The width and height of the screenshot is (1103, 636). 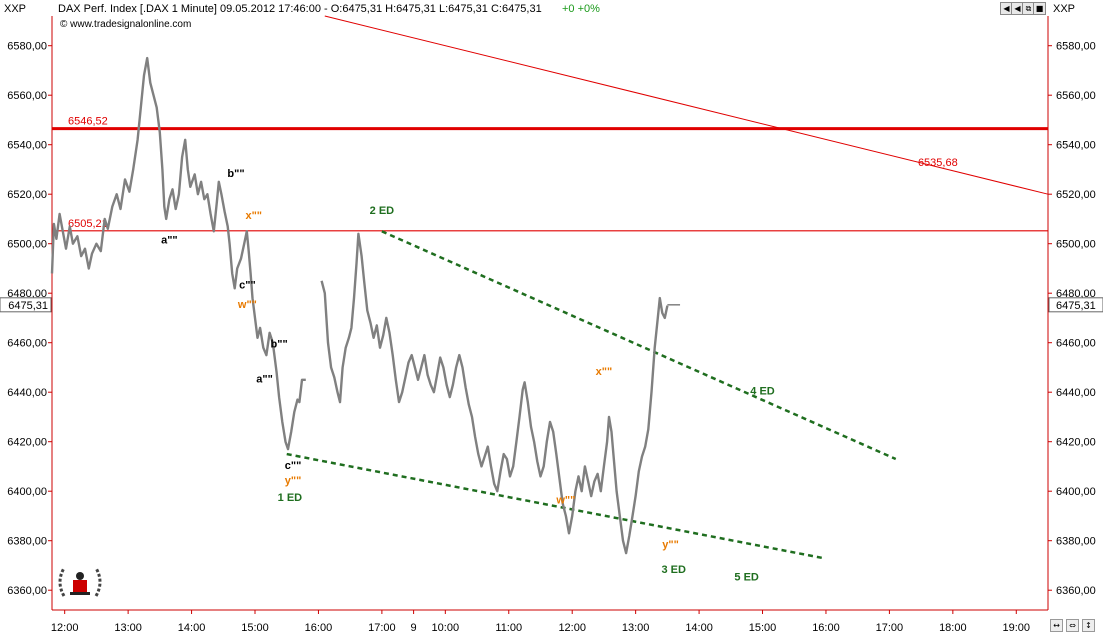 What do you see at coordinates (1076, 146) in the screenshot?
I see `y-tick-label-right: 6540,00` at bounding box center [1076, 146].